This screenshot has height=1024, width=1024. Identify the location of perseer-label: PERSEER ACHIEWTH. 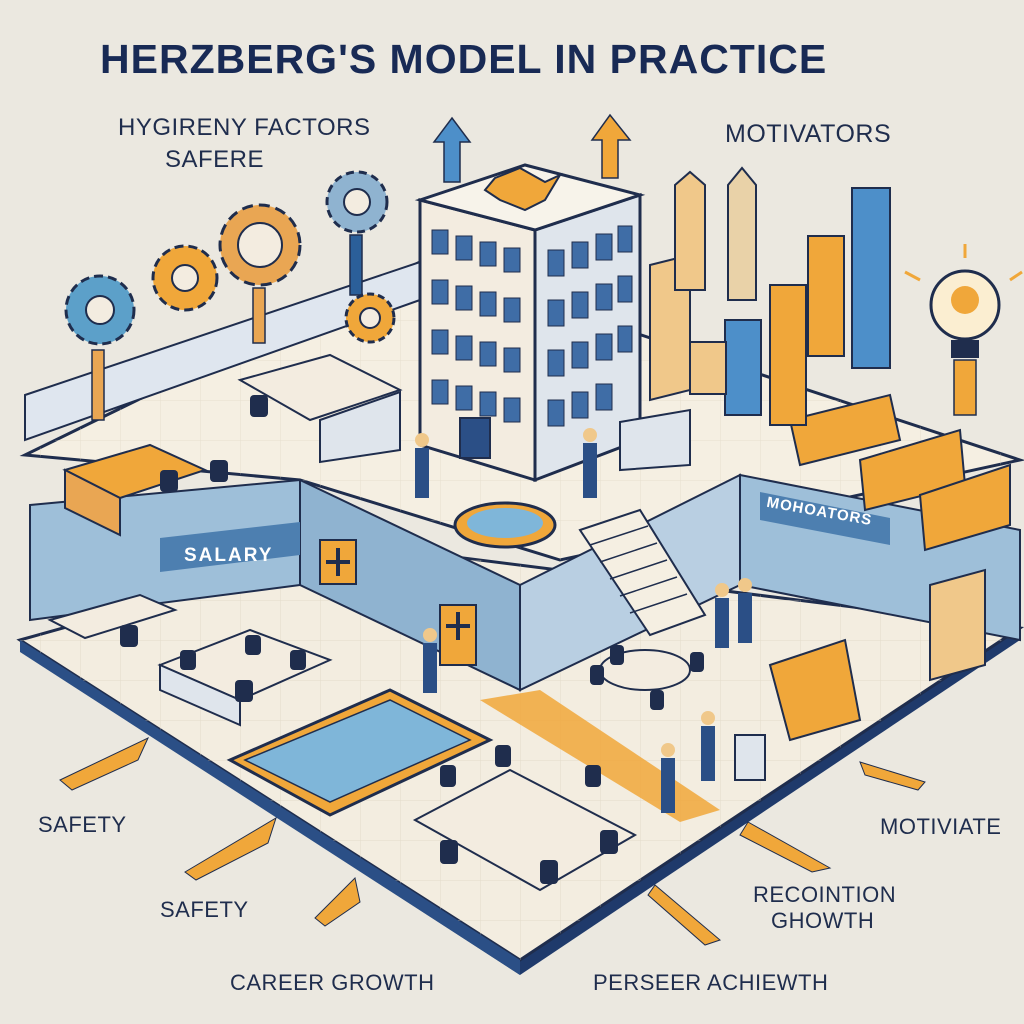
(711, 982).